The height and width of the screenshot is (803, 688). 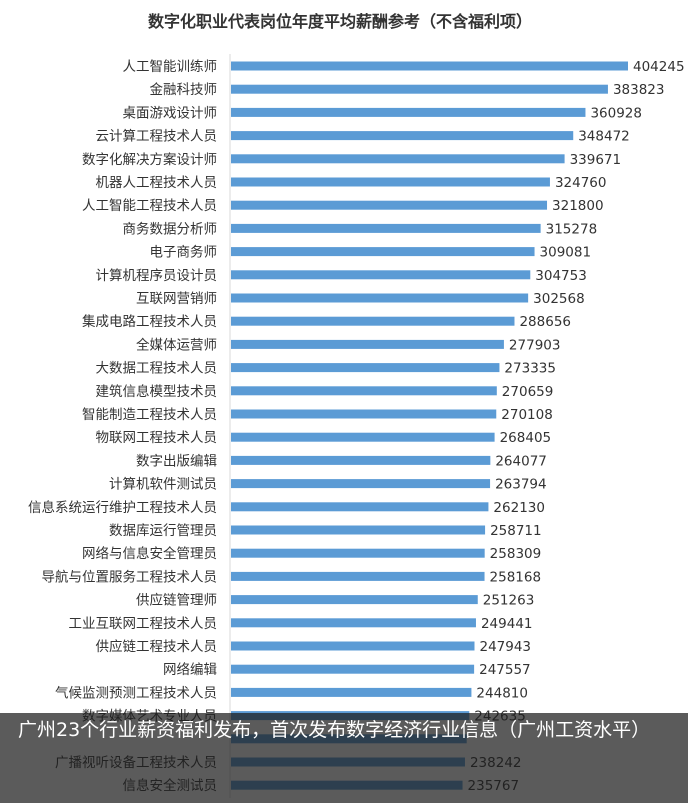 What do you see at coordinates (521, 485) in the screenshot?
I see `value-label: 263794` at bounding box center [521, 485].